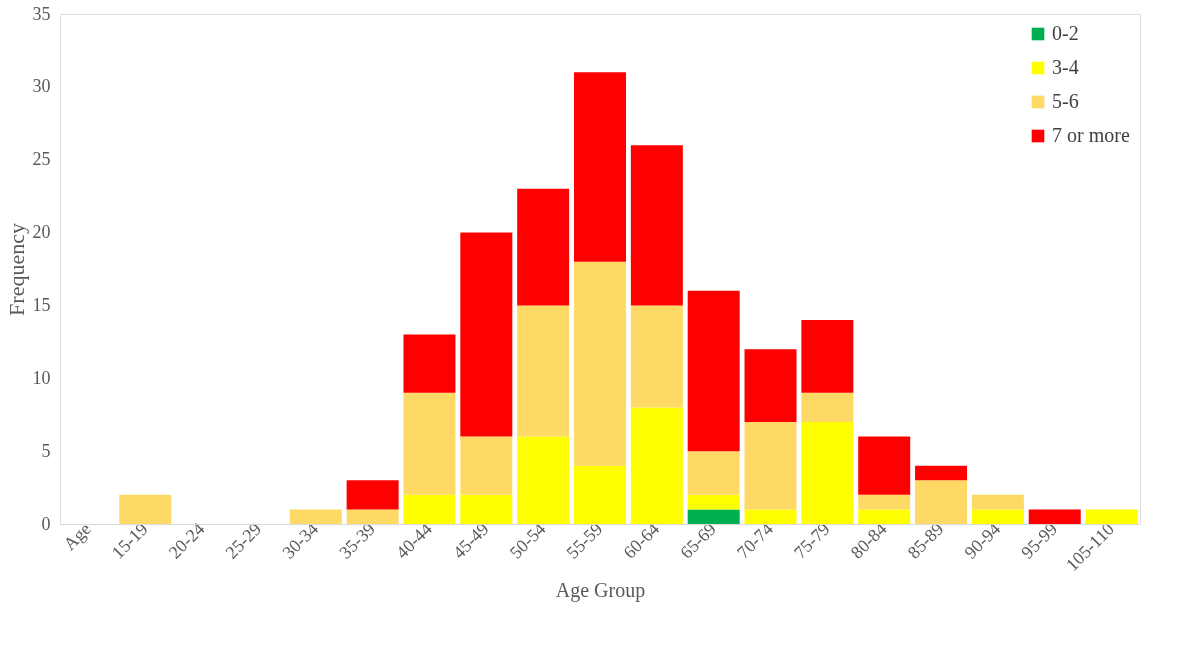 This screenshot has height=670, width=1200. Describe the element at coordinates (41, 232) in the screenshot. I see `y-tick-label: 20` at that location.